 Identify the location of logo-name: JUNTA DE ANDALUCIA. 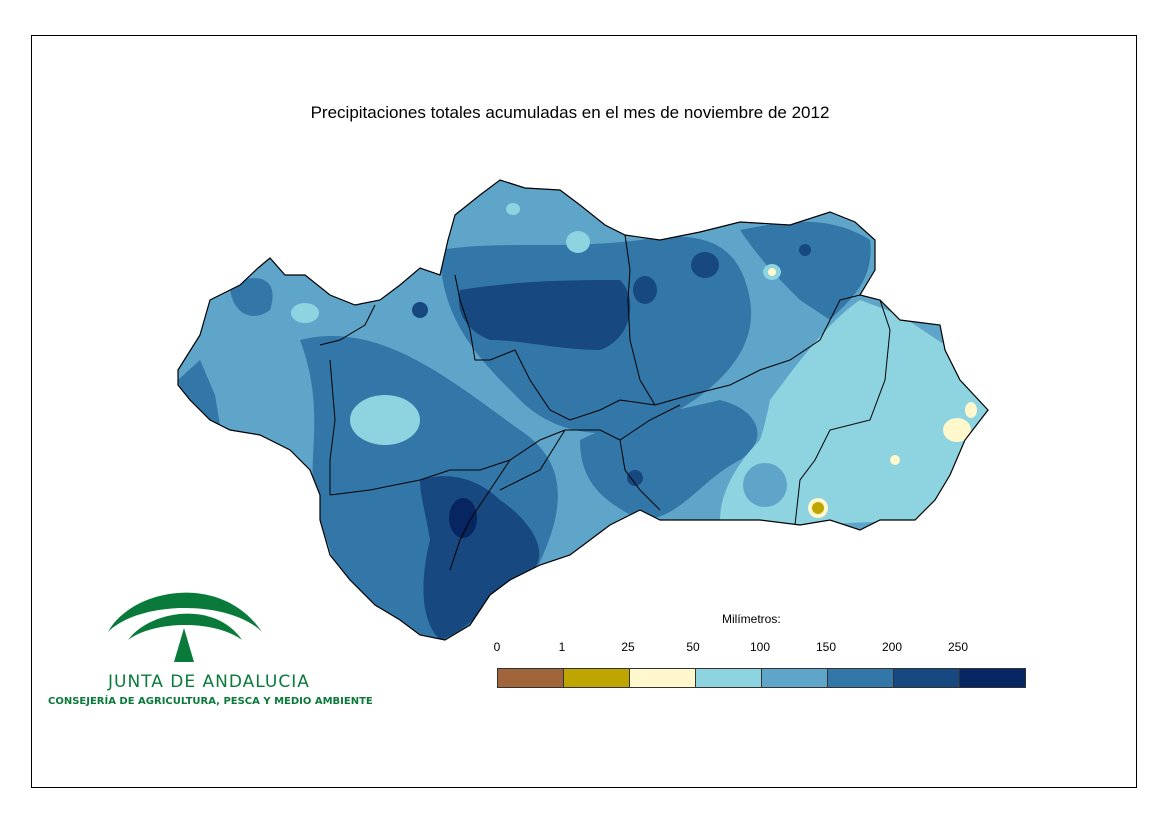
(209, 682).